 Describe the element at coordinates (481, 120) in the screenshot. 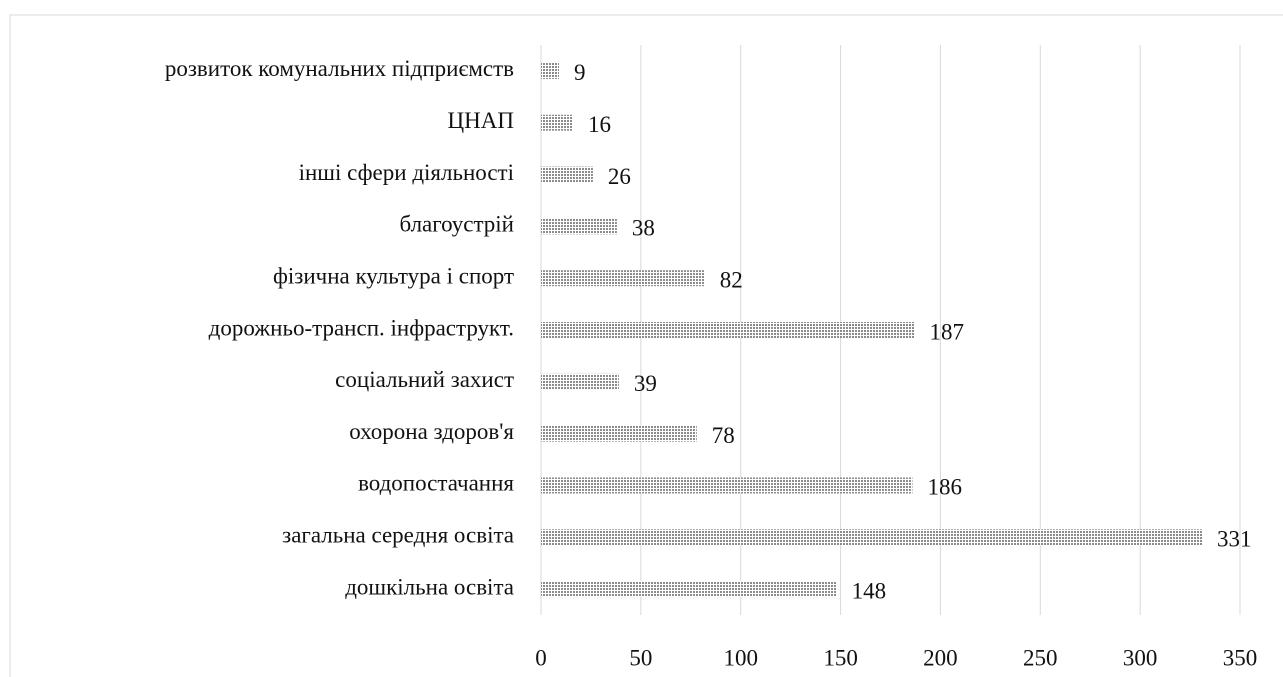

I see `y-tick-label: ЦНАП` at that location.